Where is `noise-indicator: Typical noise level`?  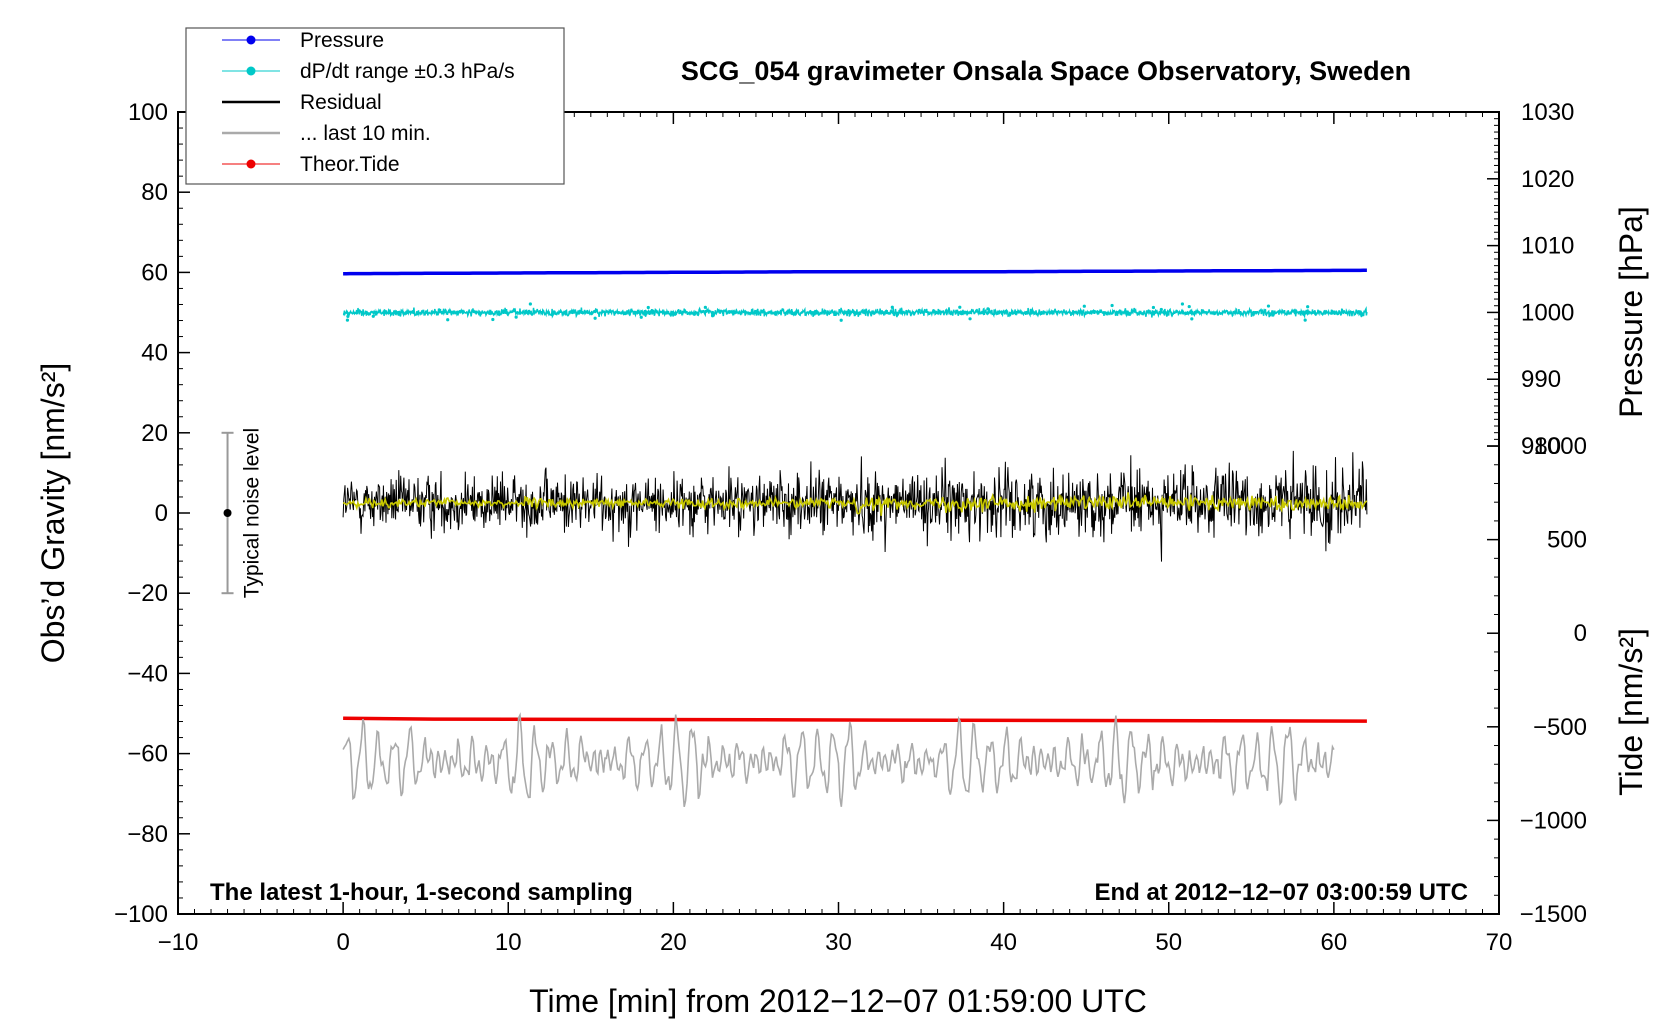 noise-indicator: Typical noise level is located at coordinates (242, 513).